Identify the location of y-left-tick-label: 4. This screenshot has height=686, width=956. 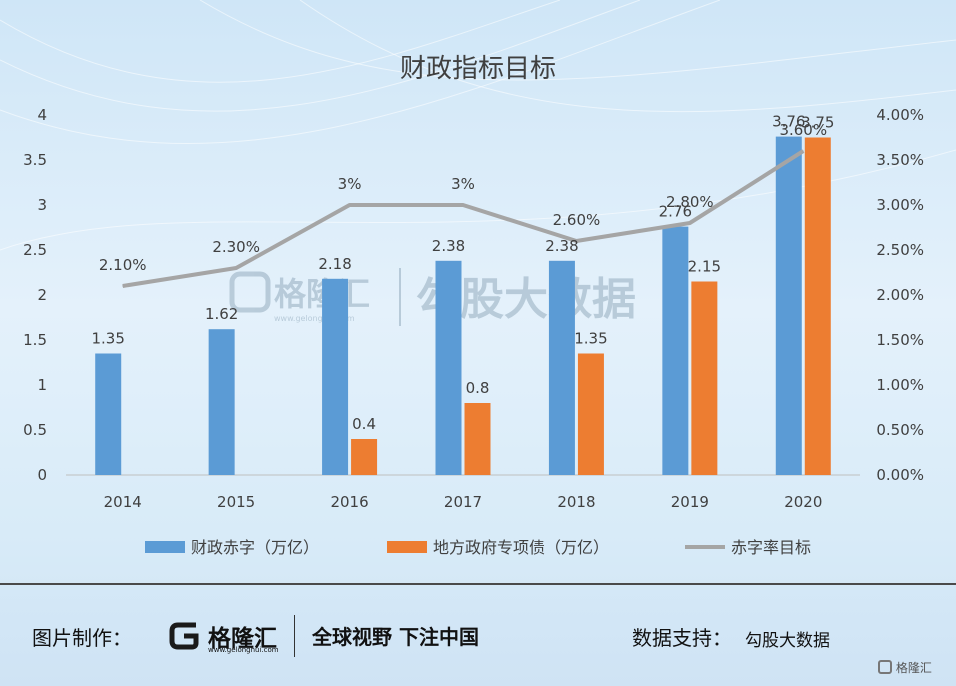
(42, 115).